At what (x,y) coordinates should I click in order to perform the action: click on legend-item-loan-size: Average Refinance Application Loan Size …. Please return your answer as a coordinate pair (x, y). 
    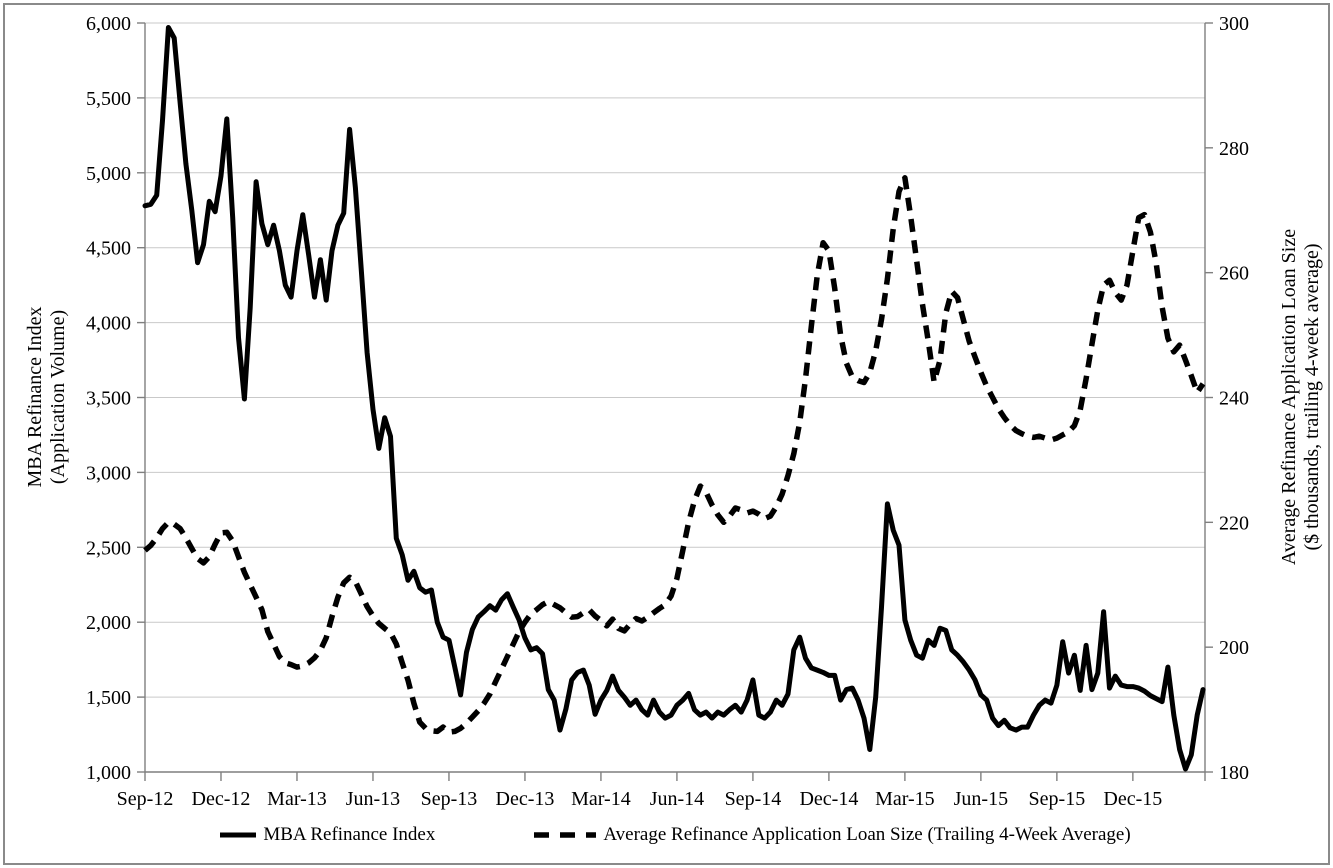
    Looking at the image, I should click on (832, 835).